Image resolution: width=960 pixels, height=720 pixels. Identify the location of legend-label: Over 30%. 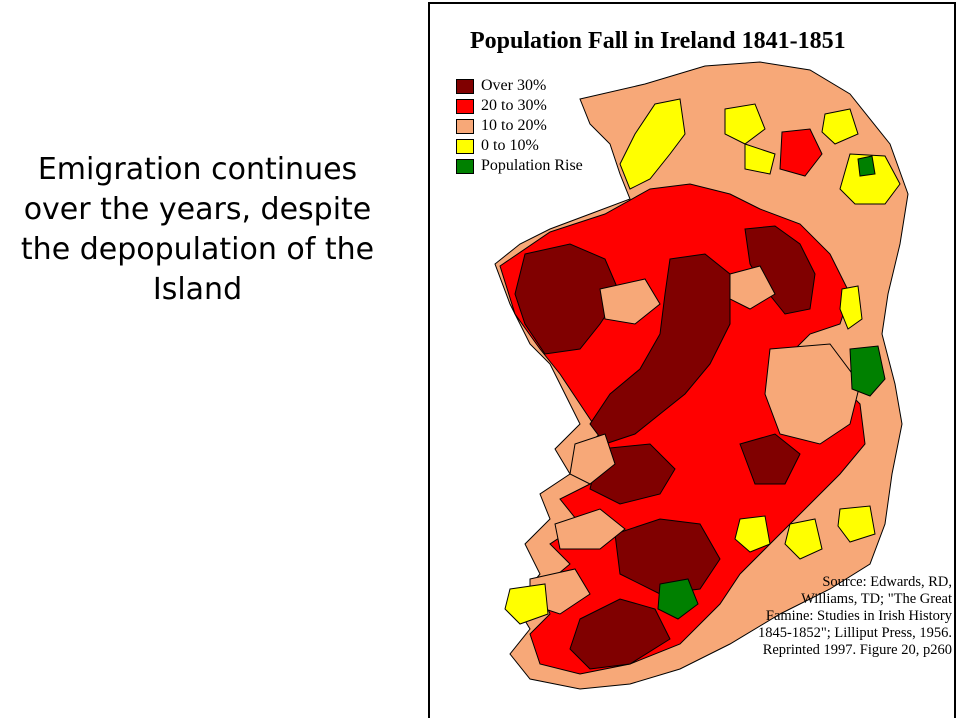
(514, 85).